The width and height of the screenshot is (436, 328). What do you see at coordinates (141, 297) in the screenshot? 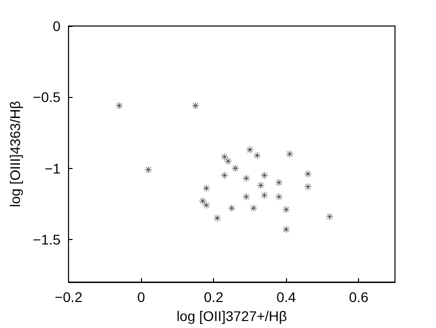
I see `x-tick-label: 0` at bounding box center [141, 297].